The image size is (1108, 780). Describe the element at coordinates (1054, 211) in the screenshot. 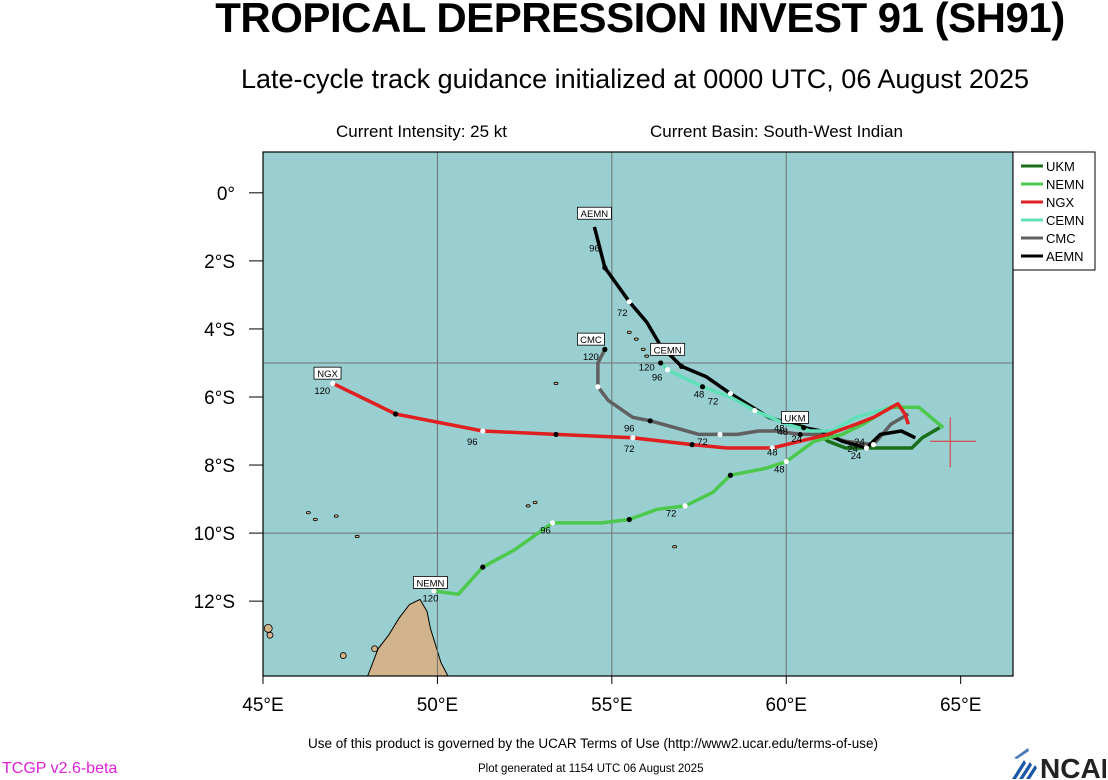

I see `legend: UKM NEMN NGX CEMN CMC AEMN` at that location.